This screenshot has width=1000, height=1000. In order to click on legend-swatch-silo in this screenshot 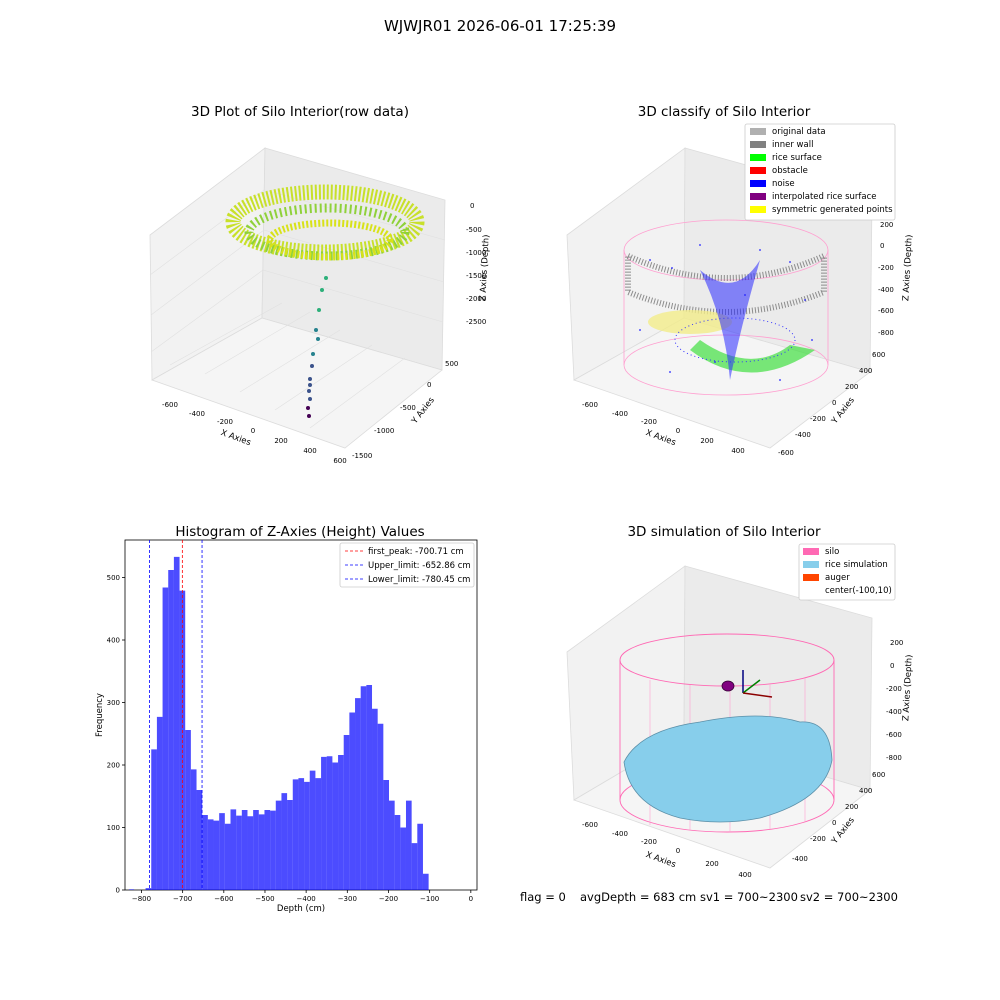, I will do `click(811, 551)`.